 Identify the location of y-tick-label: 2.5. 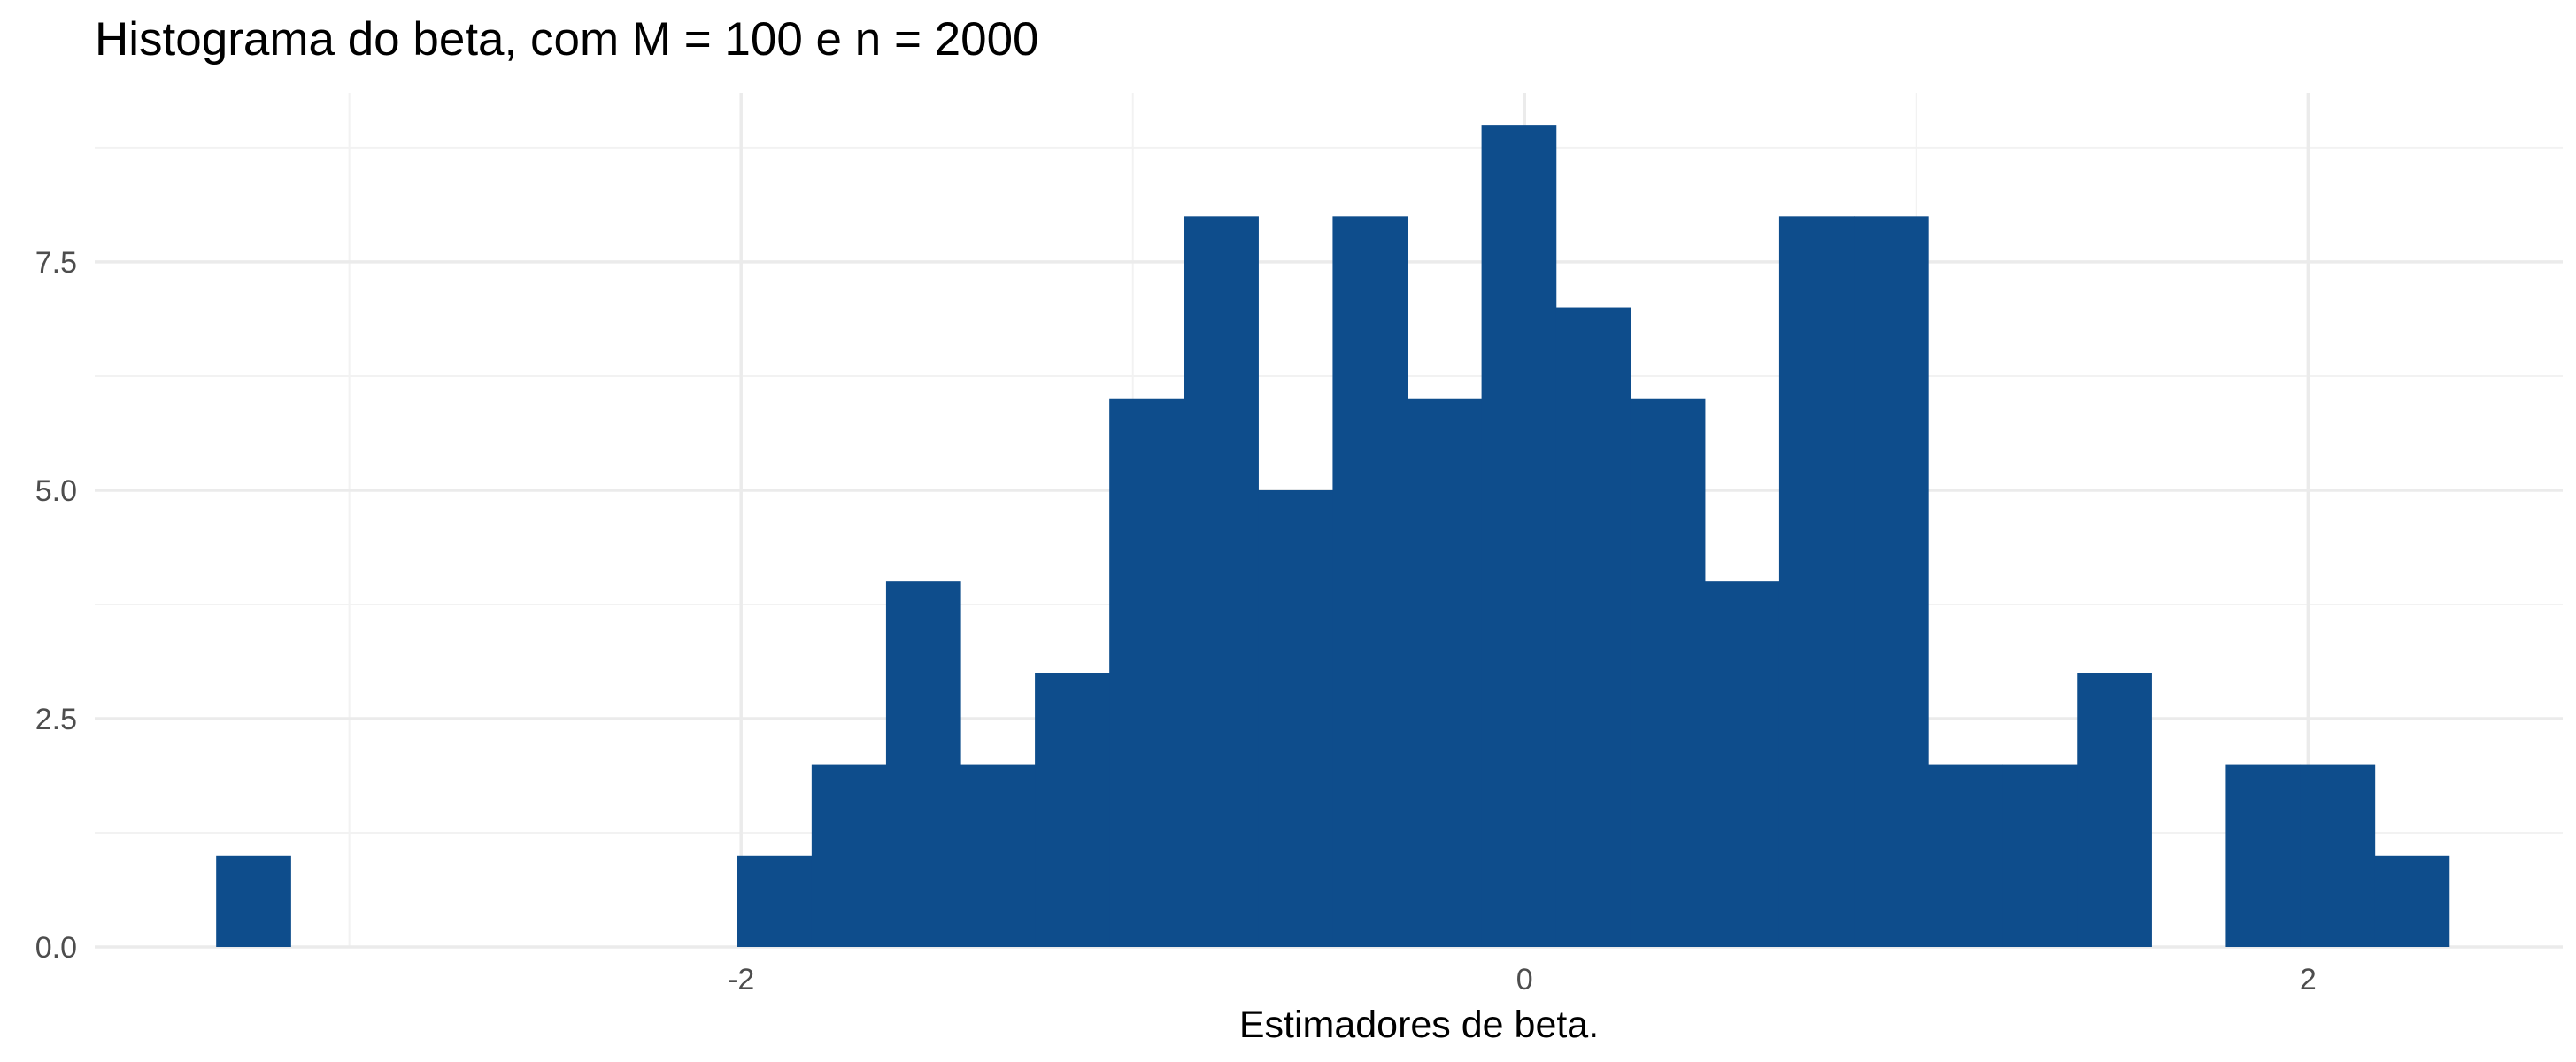
(56, 719).